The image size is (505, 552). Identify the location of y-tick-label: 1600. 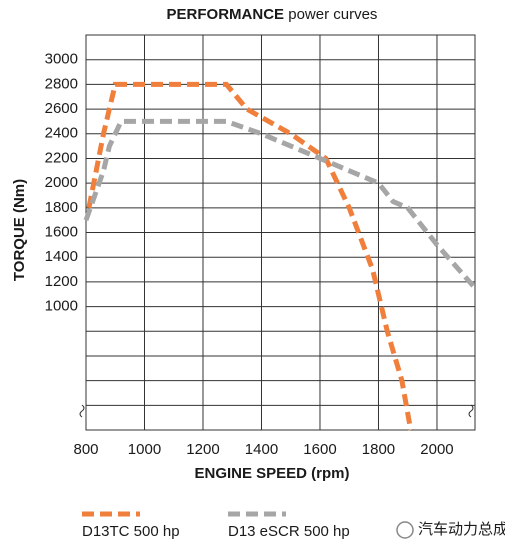
(61, 231).